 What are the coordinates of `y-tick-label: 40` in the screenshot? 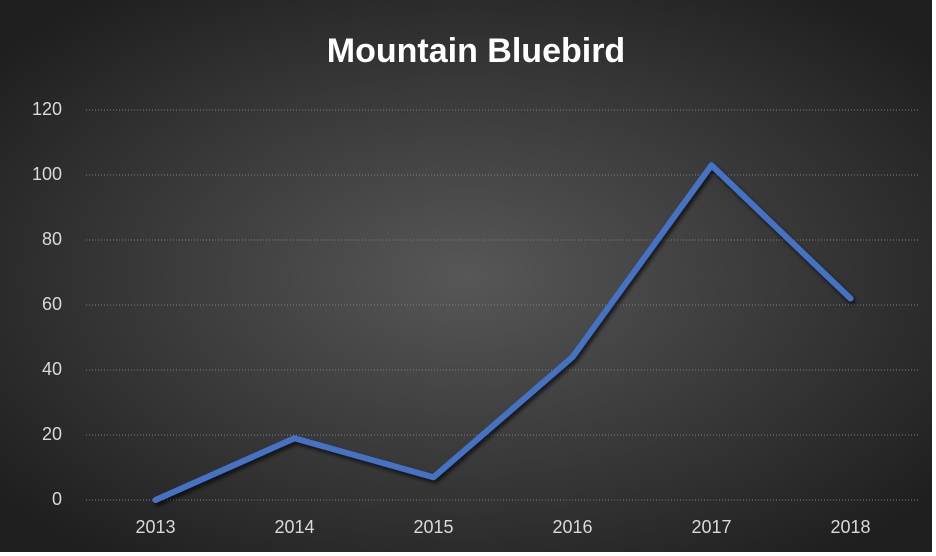 It's located at (52, 369).